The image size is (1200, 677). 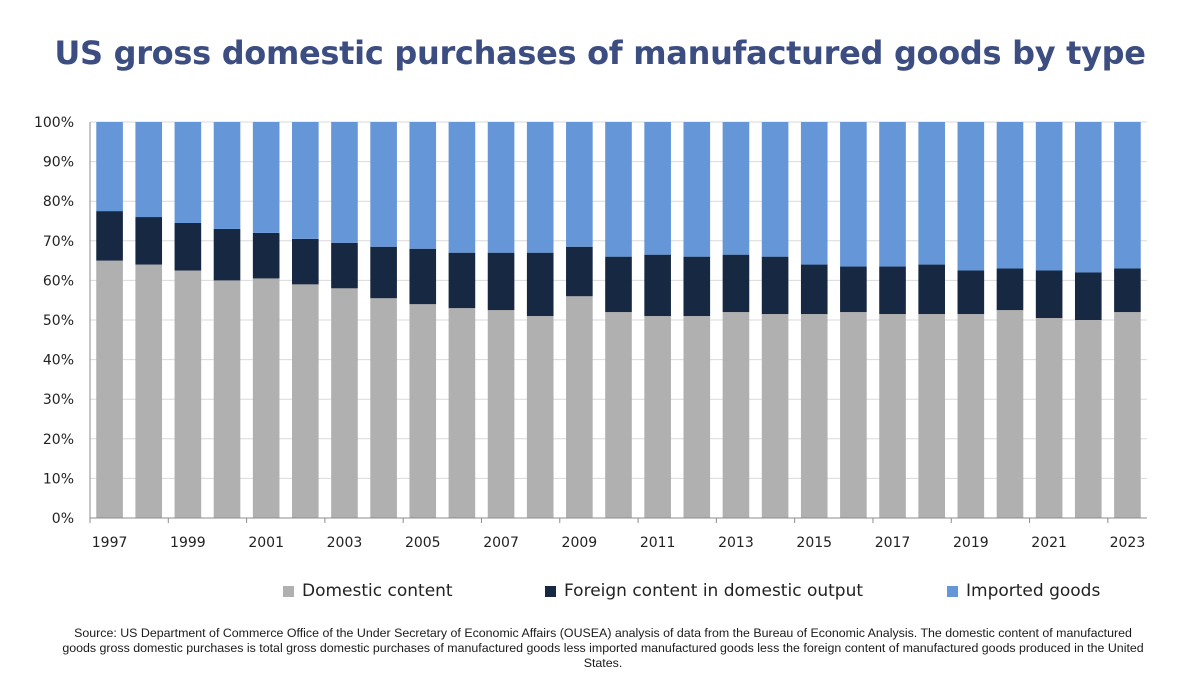 What do you see at coordinates (501, 543) in the screenshot?
I see `x-tick-label: 2007` at bounding box center [501, 543].